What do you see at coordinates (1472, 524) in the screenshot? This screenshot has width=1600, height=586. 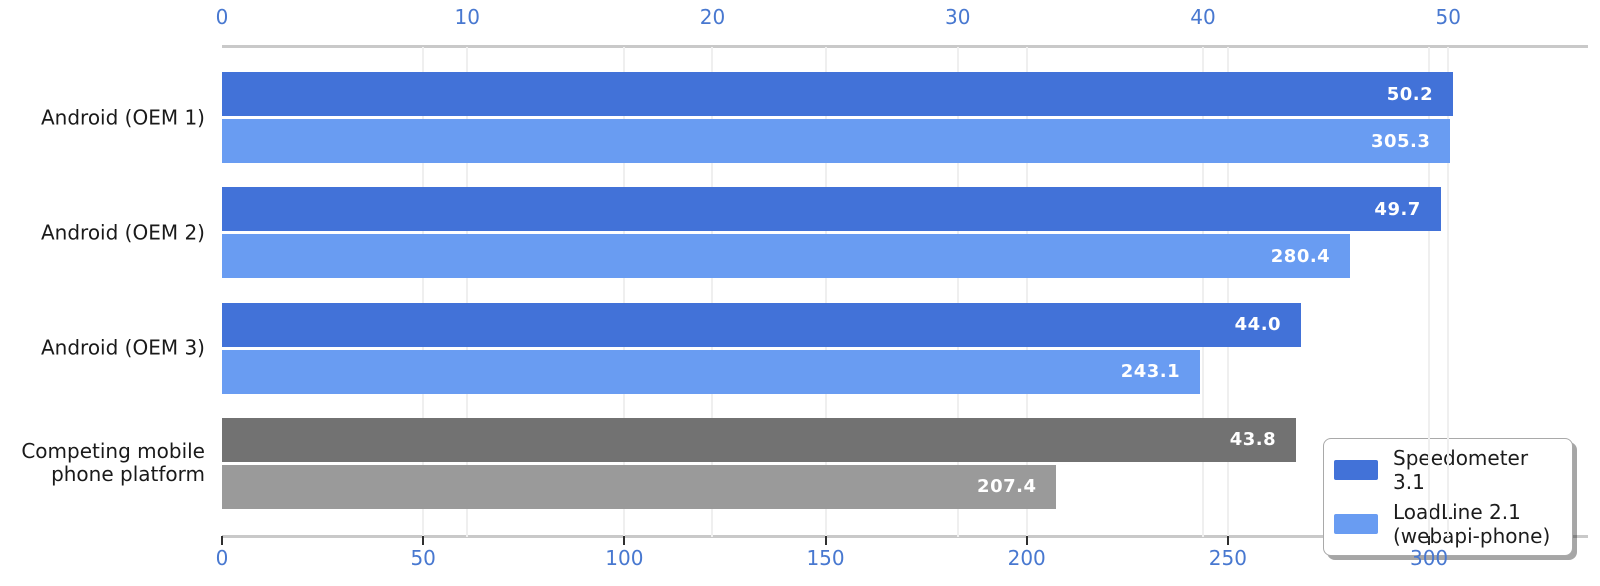 I see `legend-label-loadline: LoadLine 2.1 (webapi-phone)` at bounding box center [1472, 524].